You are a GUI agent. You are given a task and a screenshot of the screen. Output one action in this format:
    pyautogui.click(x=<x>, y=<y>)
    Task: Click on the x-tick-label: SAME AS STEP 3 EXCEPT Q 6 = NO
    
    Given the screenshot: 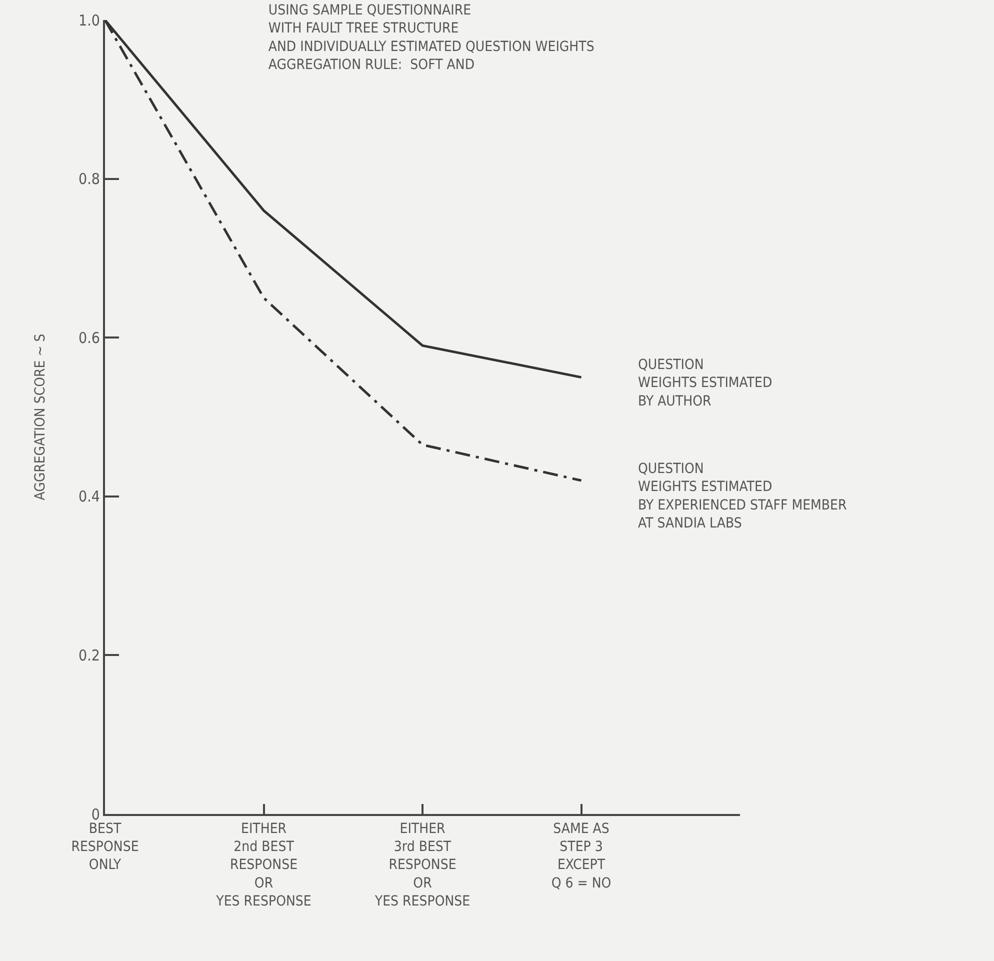 What is the action you would take?
    pyautogui.click(x=581, y=856)
    